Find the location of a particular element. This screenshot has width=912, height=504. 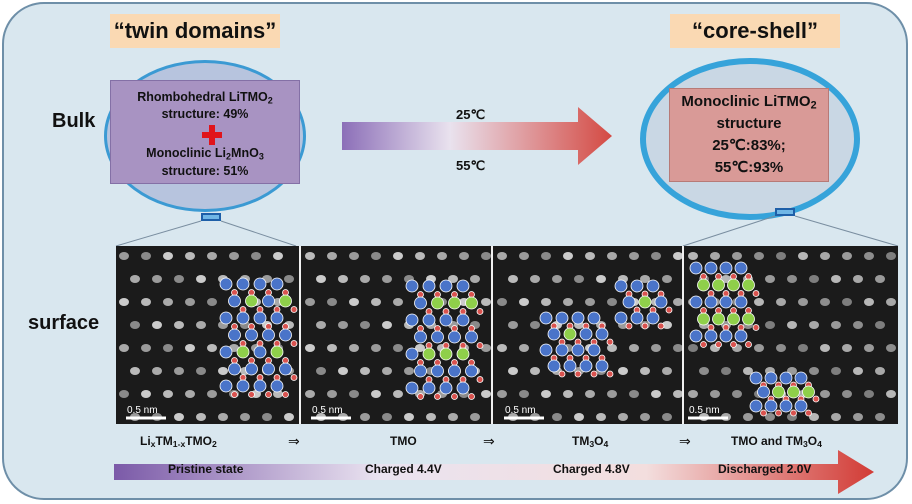

scale-bar-label-3: 0.5 nm is located at coordinates (520, 410).